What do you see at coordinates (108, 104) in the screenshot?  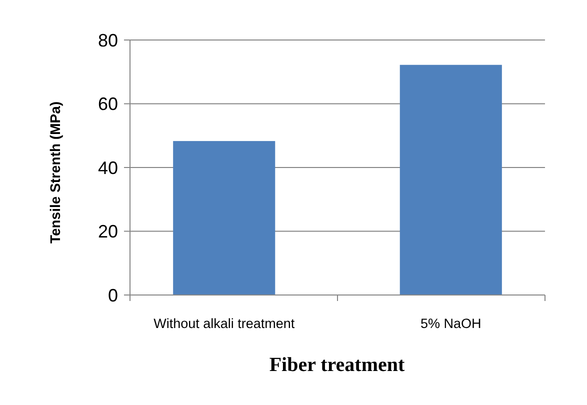 I see `y-tick-label: 60` at bounding box center [108, 104].